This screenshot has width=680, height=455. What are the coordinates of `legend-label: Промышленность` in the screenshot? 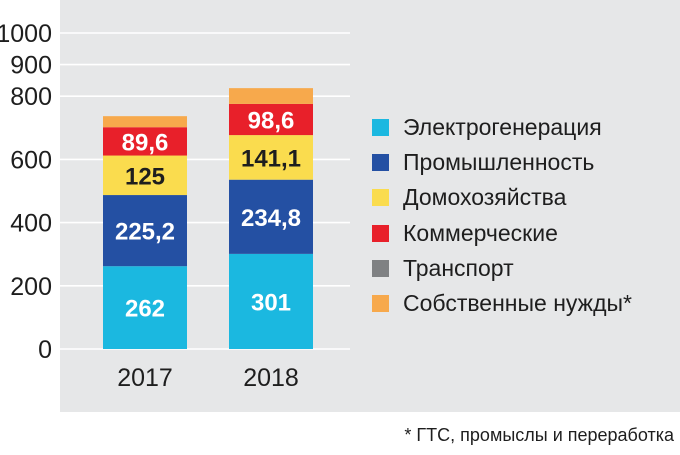 It's located at (499, 162).